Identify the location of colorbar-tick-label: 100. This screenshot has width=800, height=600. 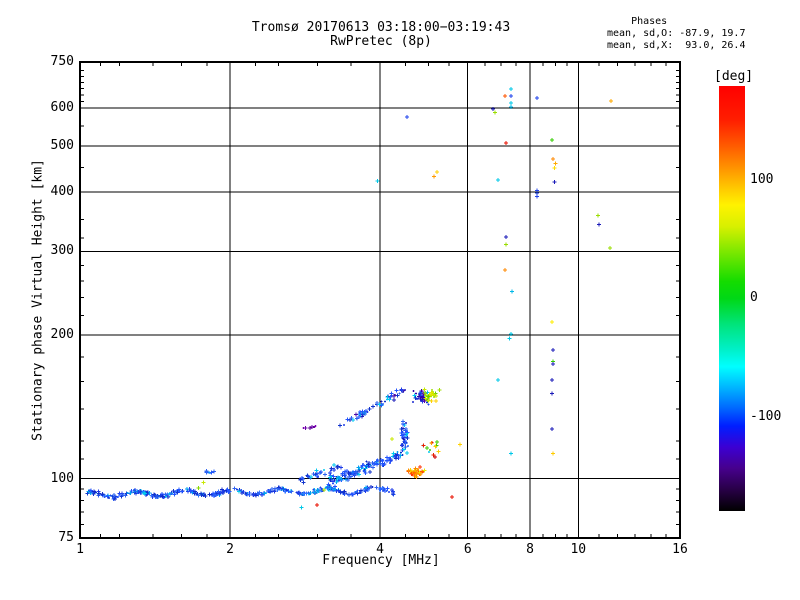
(762, 179).